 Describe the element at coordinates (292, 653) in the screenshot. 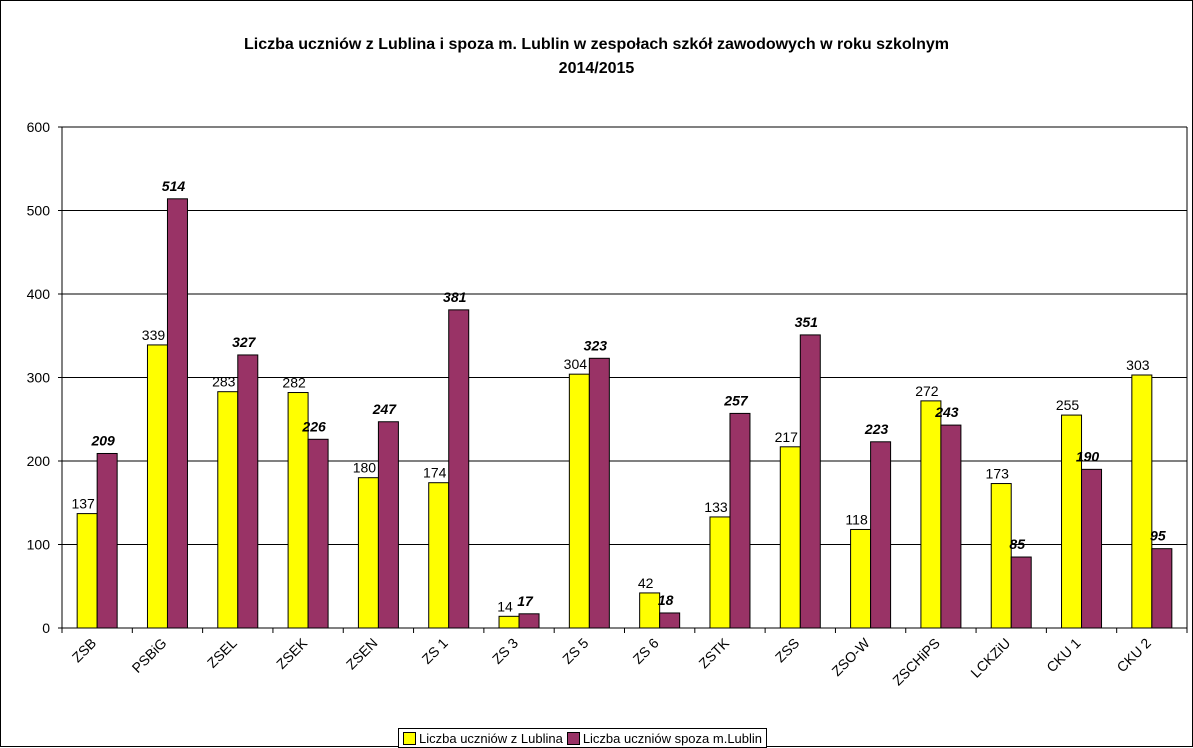

I see `x-tick-label: ZSEK` at that location.